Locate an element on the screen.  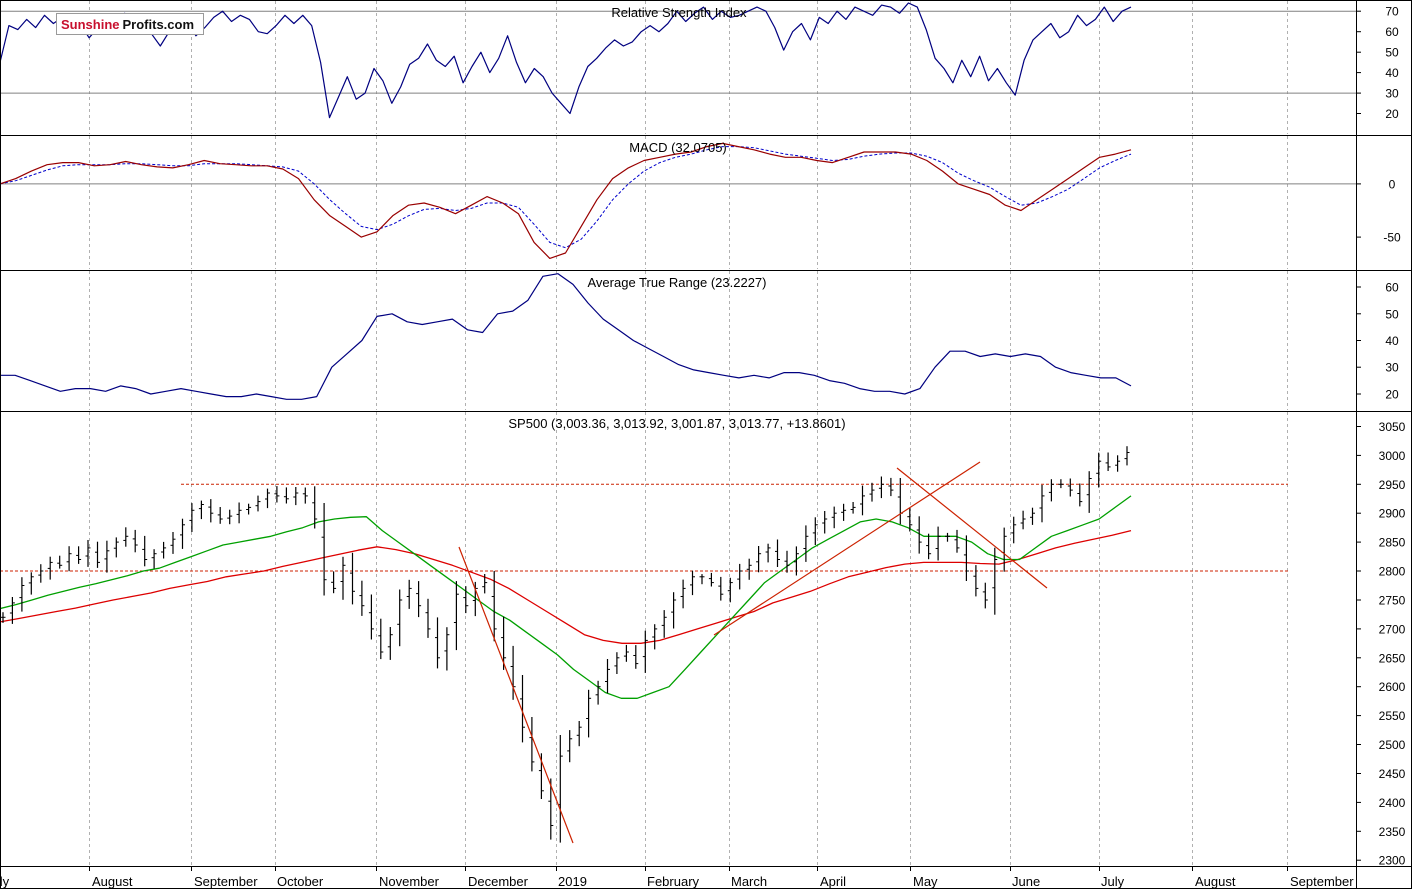
y-tick-label-p2-3: 50 is located at coordinates (1392, 314).